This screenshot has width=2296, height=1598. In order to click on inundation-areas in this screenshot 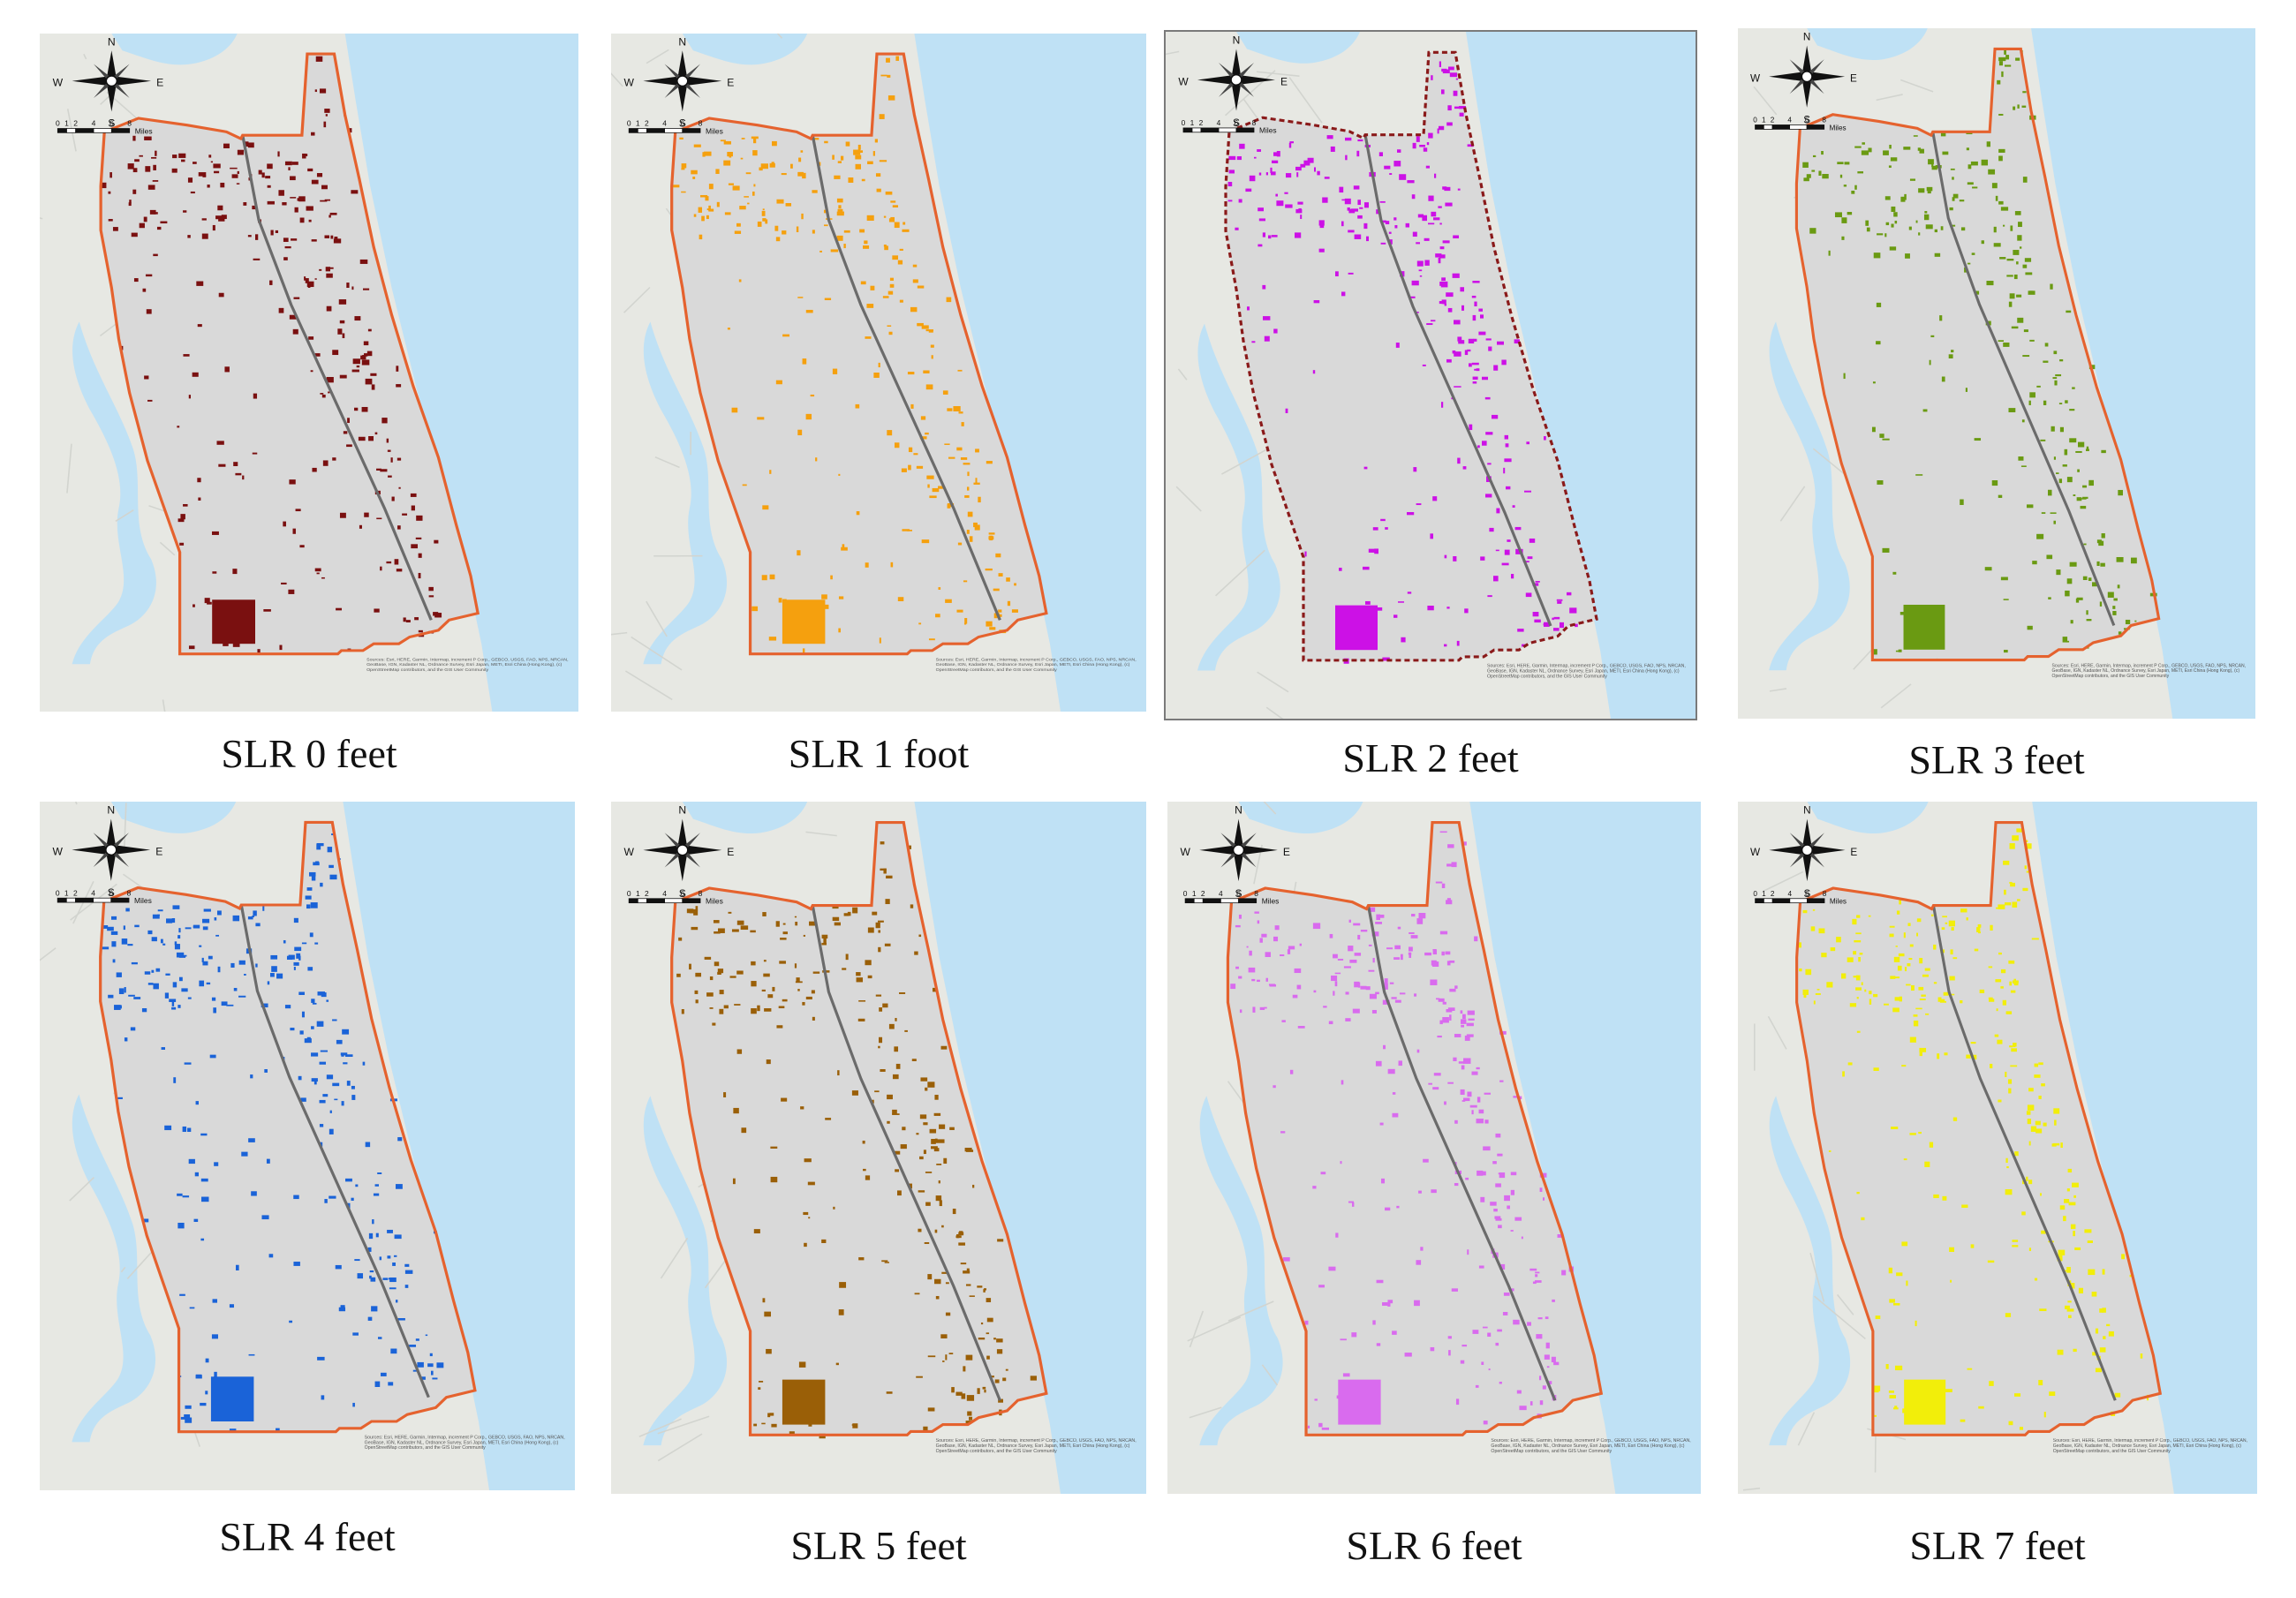, I will do `click(1403, 1130)`.